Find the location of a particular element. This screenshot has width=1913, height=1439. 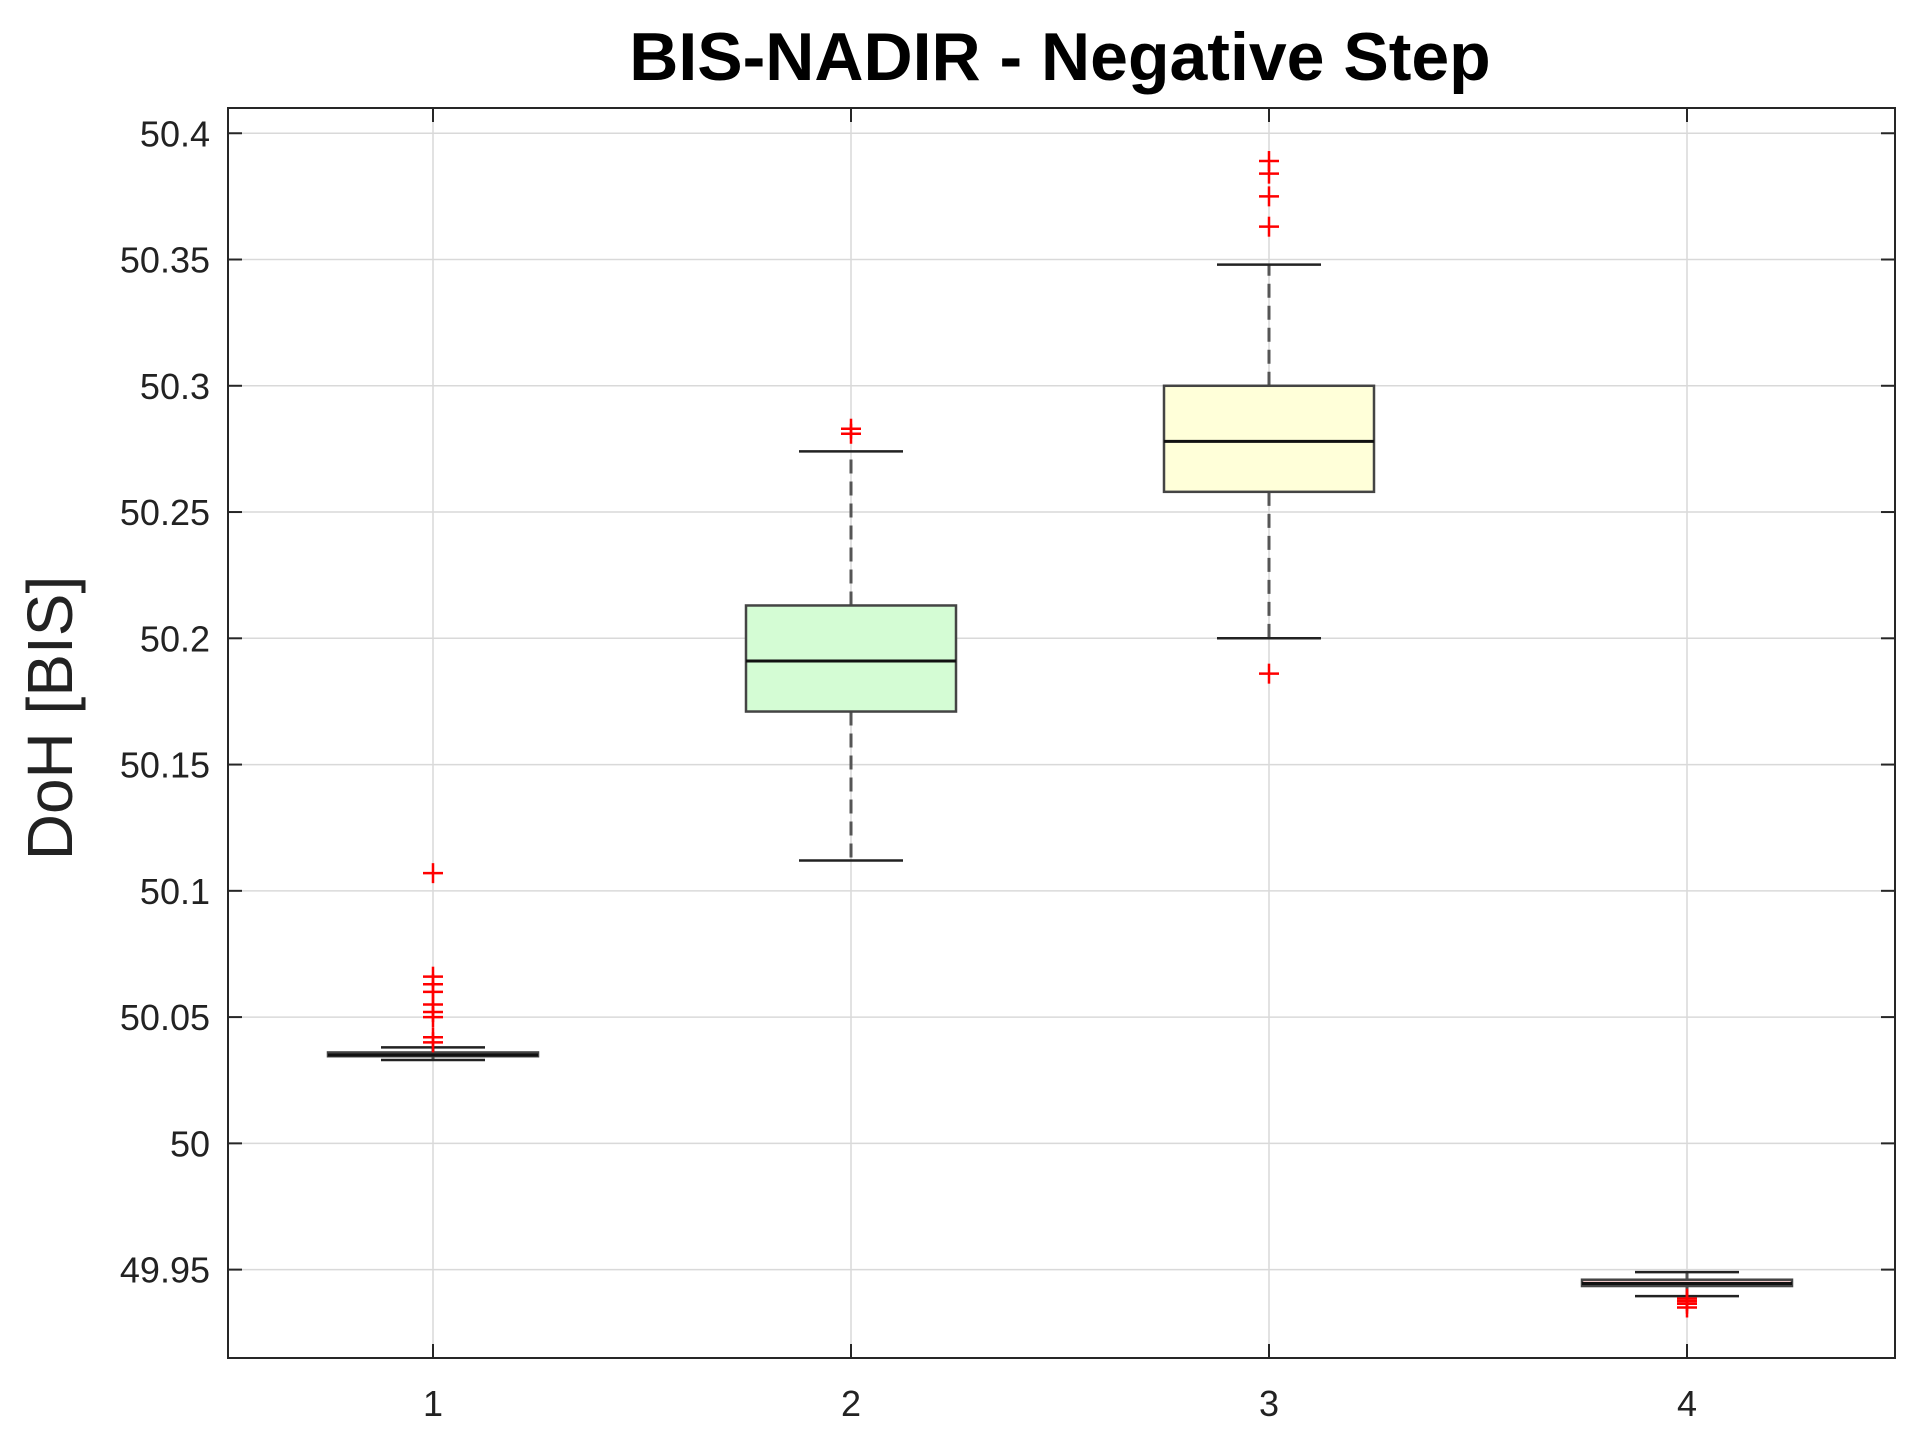

y-tick-label: 50.3 is located at coordinates (175, 386).